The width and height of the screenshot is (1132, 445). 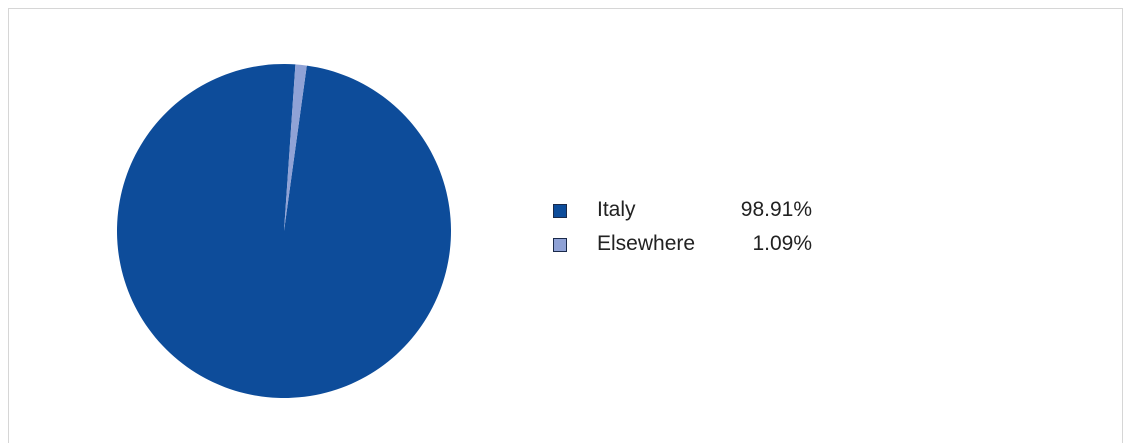 I want to click on legend-item-italy: Italy 98.91%, so click(x=688, y=215).